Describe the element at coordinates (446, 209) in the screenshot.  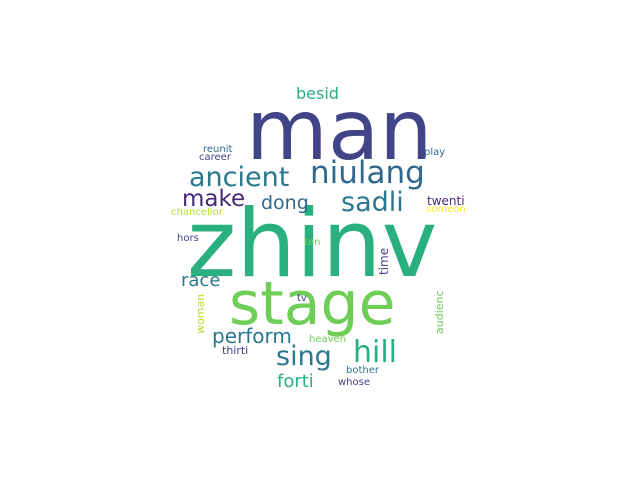
I see `word-someon: someon` at that location.